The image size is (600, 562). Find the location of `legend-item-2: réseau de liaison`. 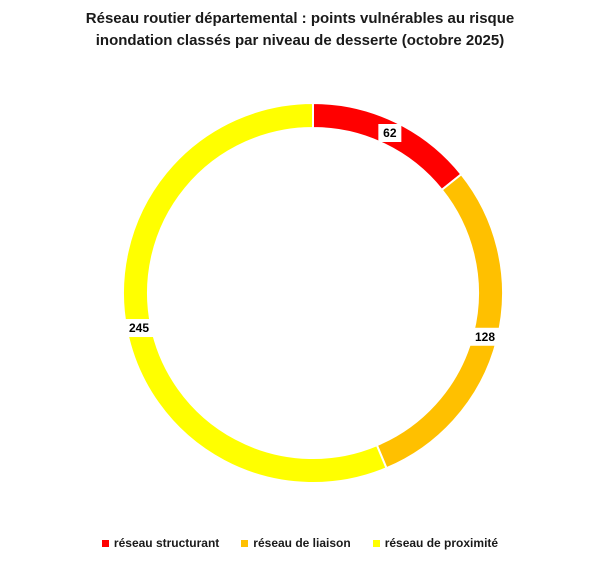

legend-item-2: réseau de liaison is located at coordinates (296, 543).